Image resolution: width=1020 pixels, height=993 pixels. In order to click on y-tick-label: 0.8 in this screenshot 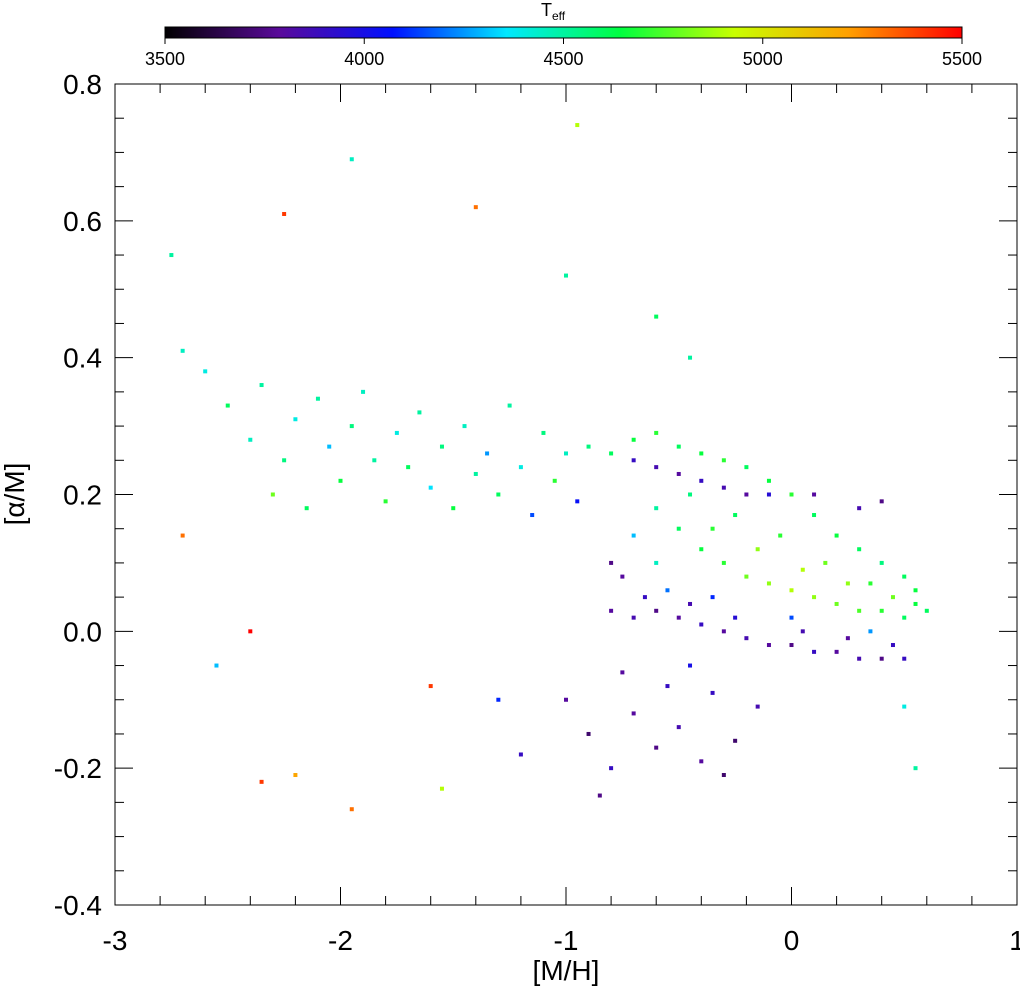, I will do `click(82, 84)`.